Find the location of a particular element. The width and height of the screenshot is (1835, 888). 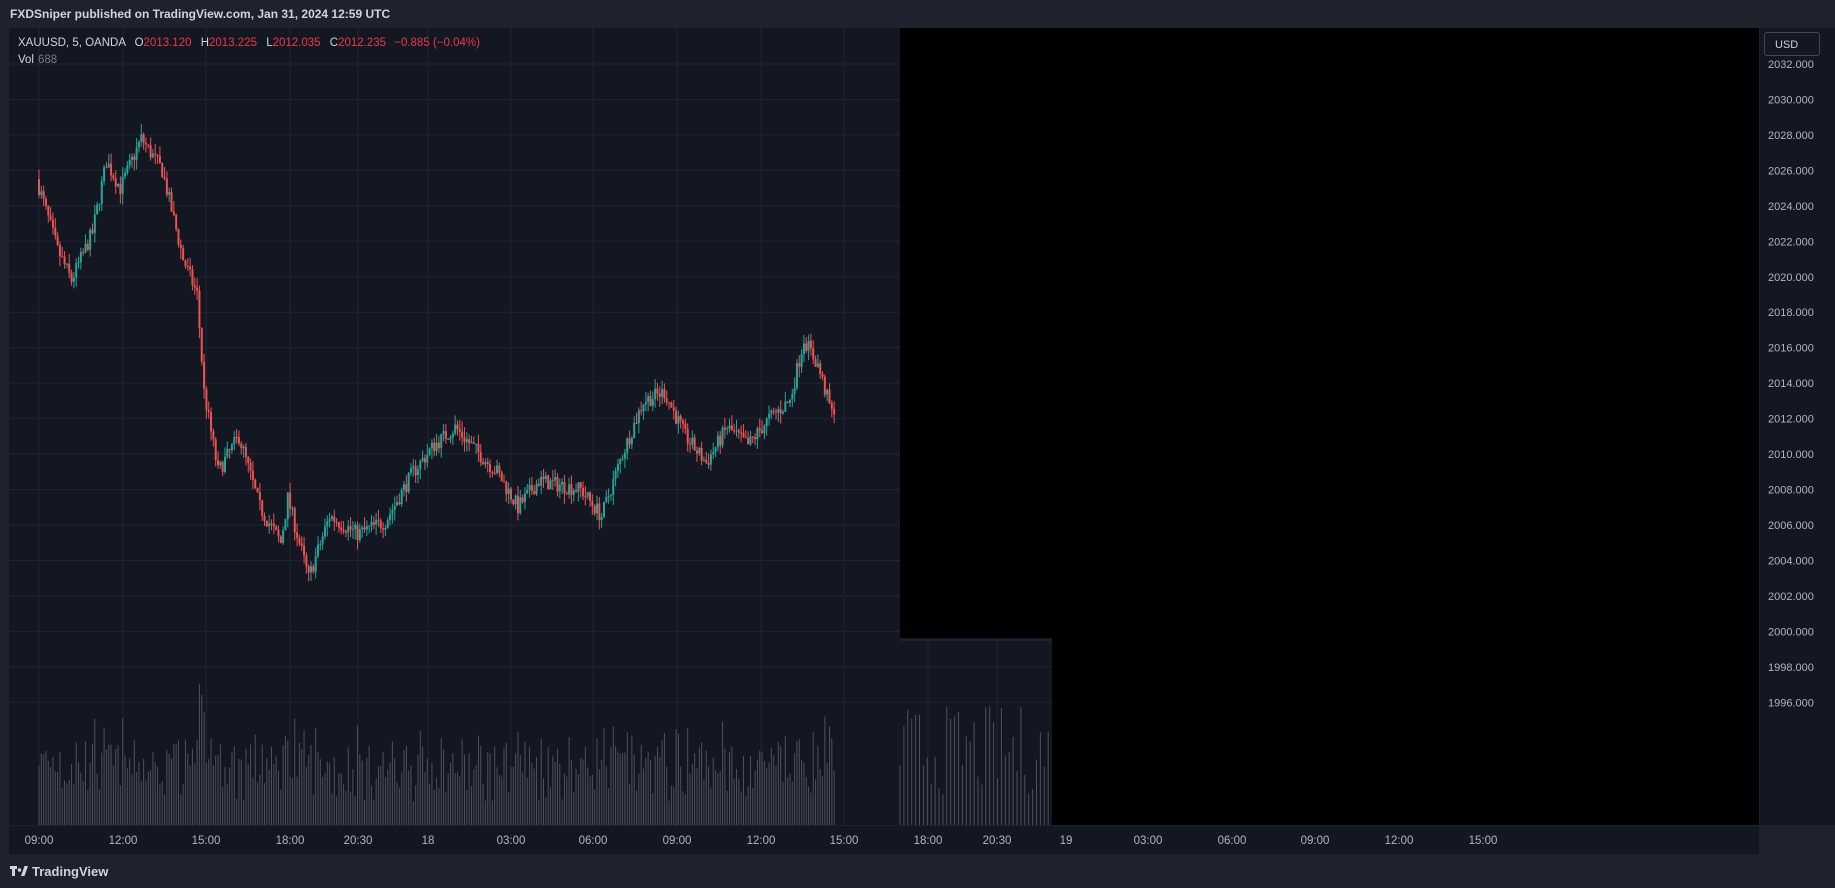

low-value: 2012.035 is located at coordinates (296, 43).